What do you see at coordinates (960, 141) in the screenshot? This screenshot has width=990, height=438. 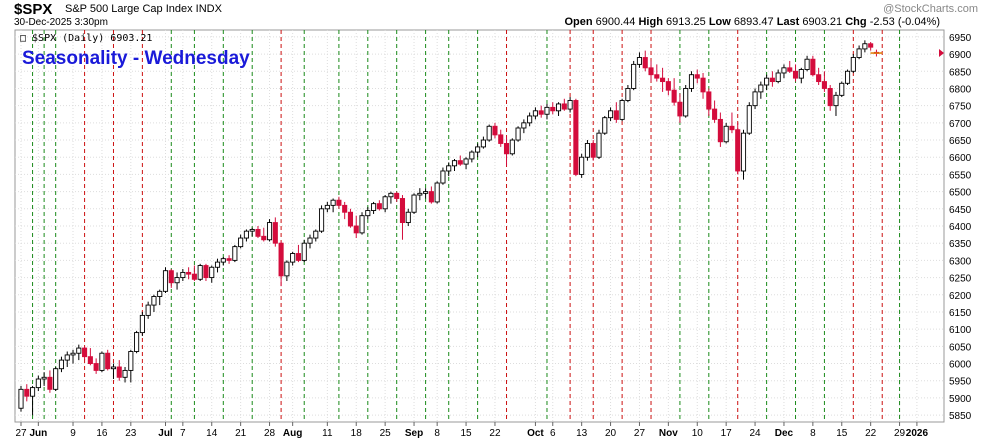 I see `y-tick-label: 6650` at bounding box center [960, 141].